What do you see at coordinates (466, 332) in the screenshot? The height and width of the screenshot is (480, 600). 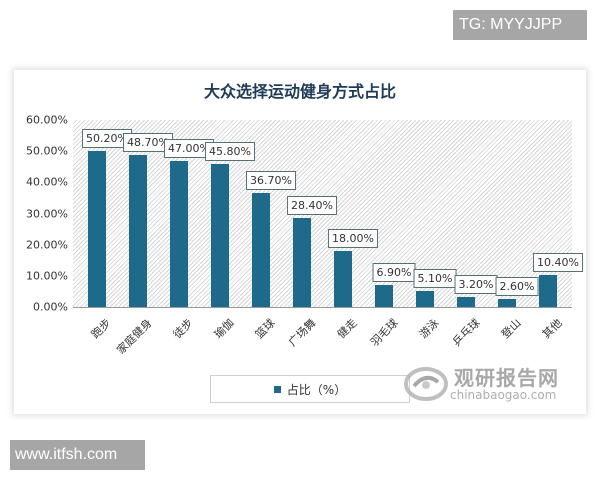 I see `x-tick-label: 乒乓球` at bounding box center [466, 332].